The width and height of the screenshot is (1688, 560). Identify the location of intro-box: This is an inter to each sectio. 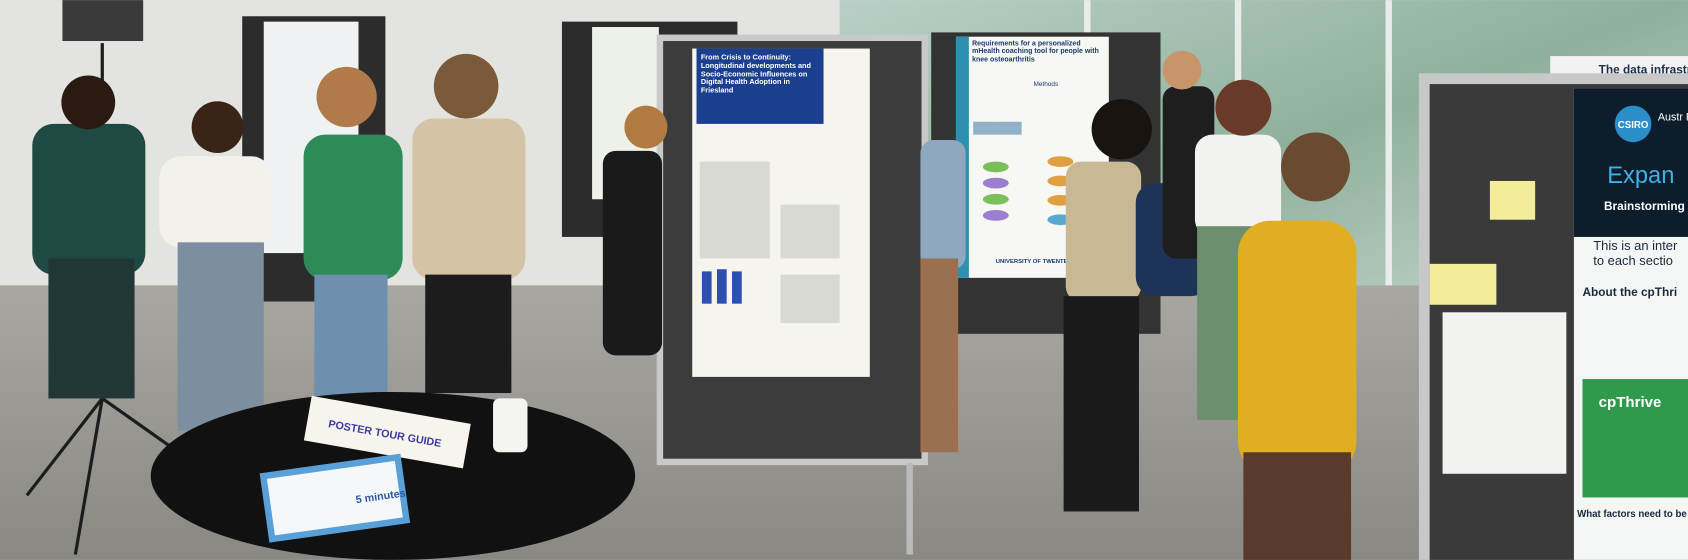
(1635, 253).